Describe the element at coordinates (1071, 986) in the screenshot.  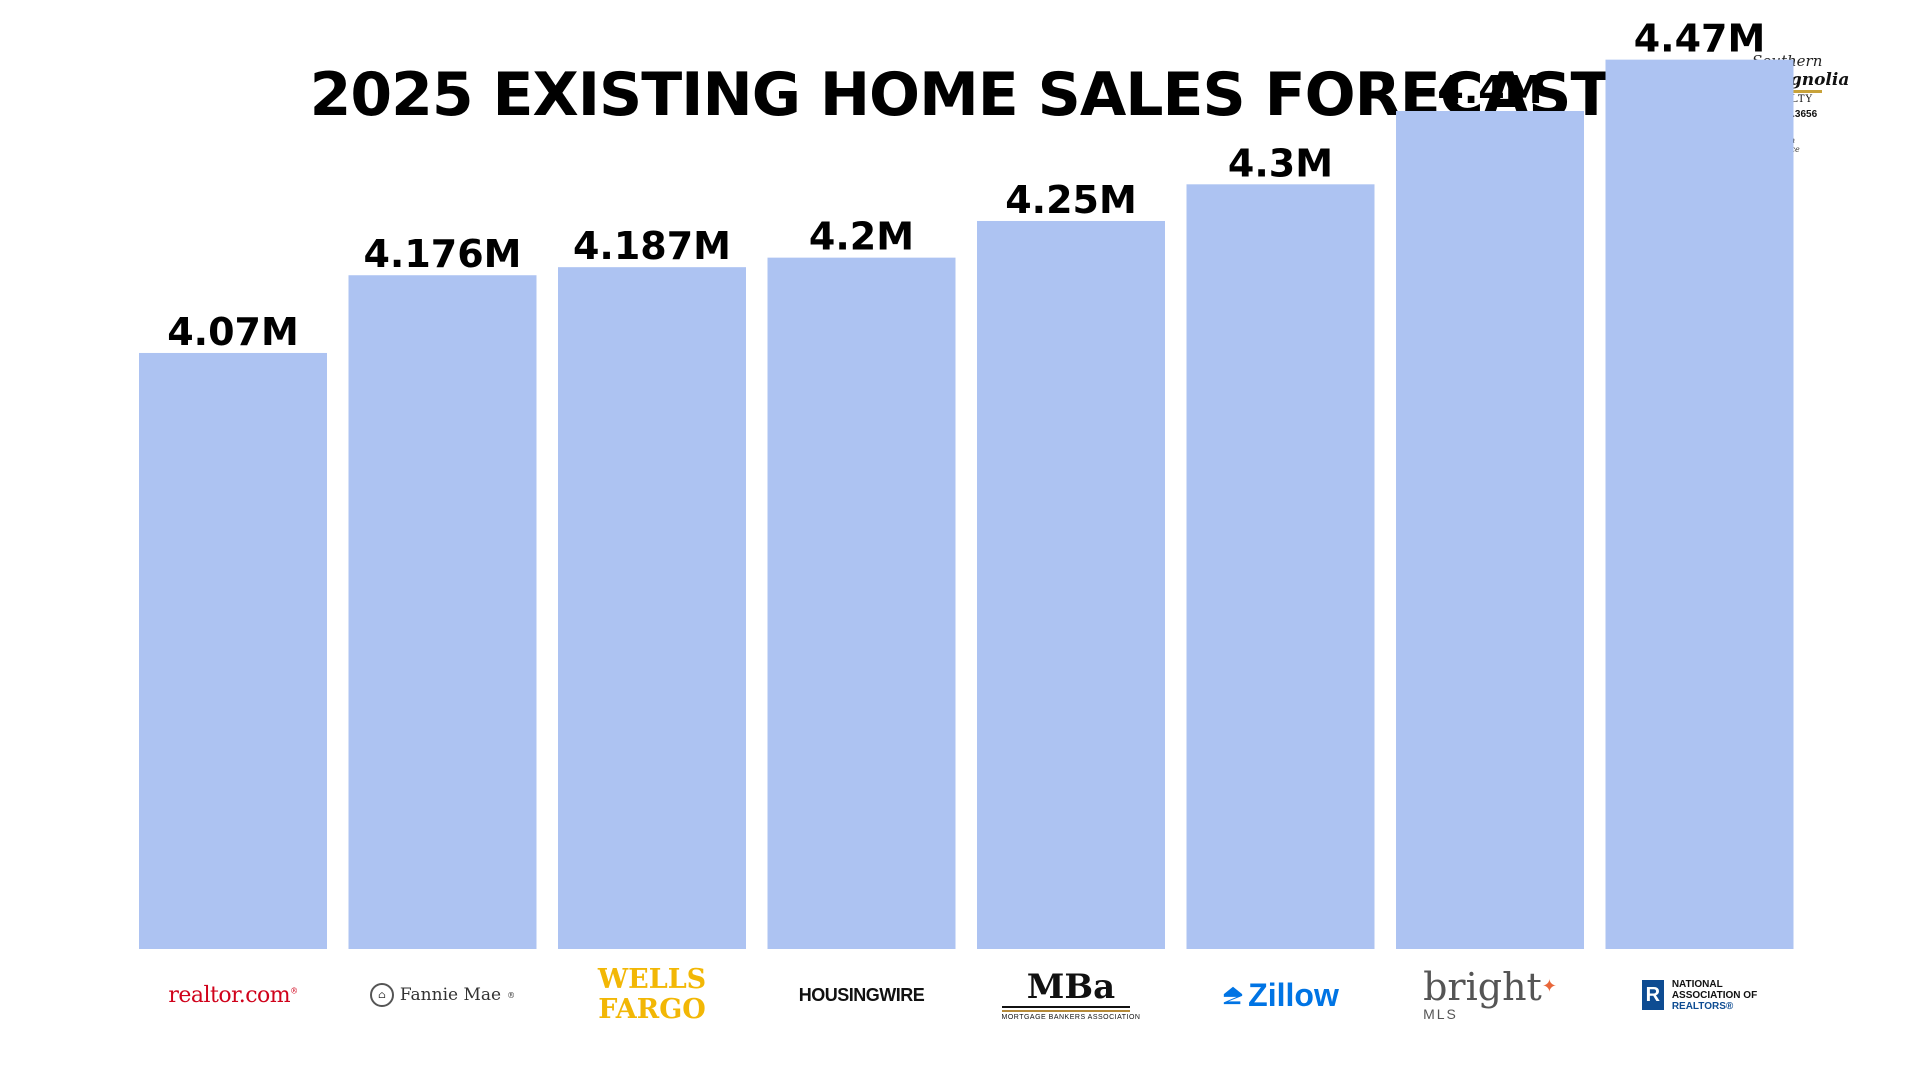
I see `mba-logo-big: MBa` at that location.